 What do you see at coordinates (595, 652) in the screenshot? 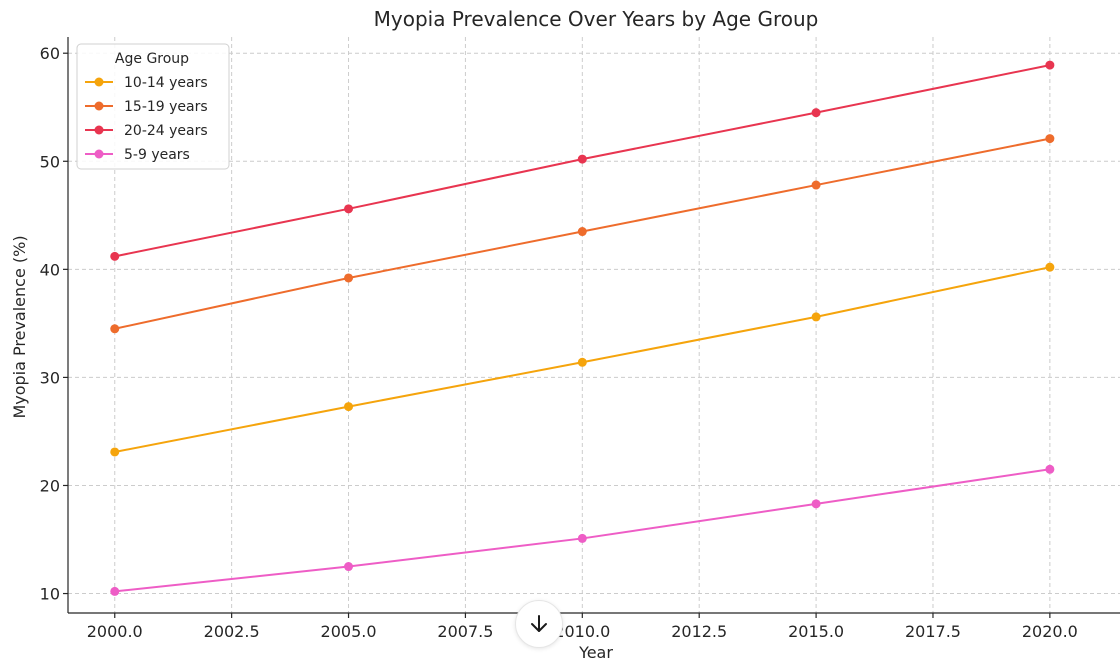
I see `x-axis-label: Year` at bounding box center [595, 652].